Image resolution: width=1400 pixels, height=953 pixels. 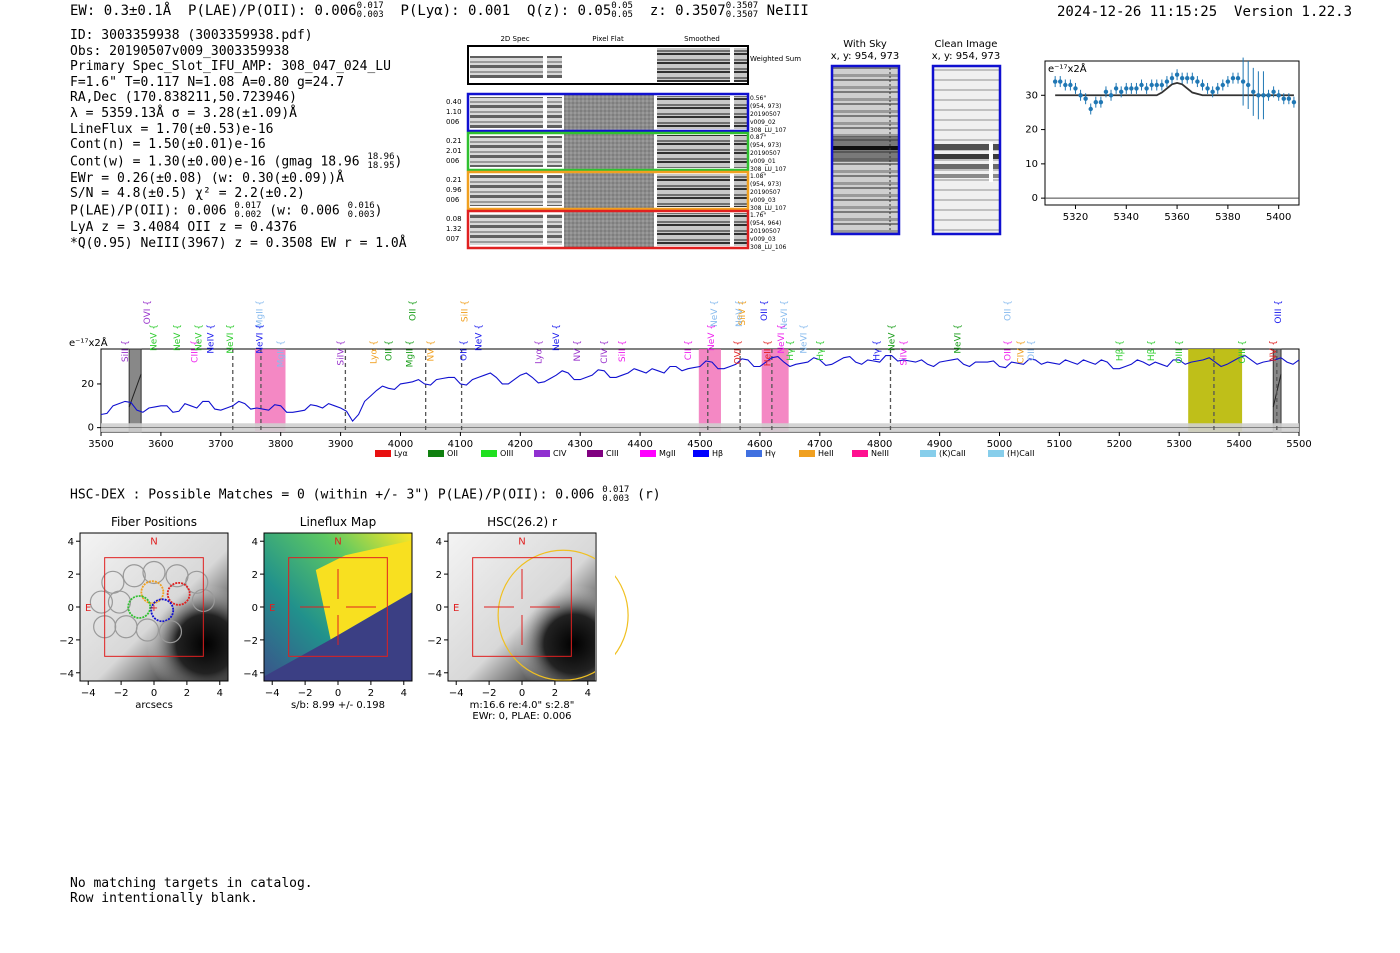 I want to click on header-plae: P(LAE)/P(OII): 0.006, so click(x=272, y=11).